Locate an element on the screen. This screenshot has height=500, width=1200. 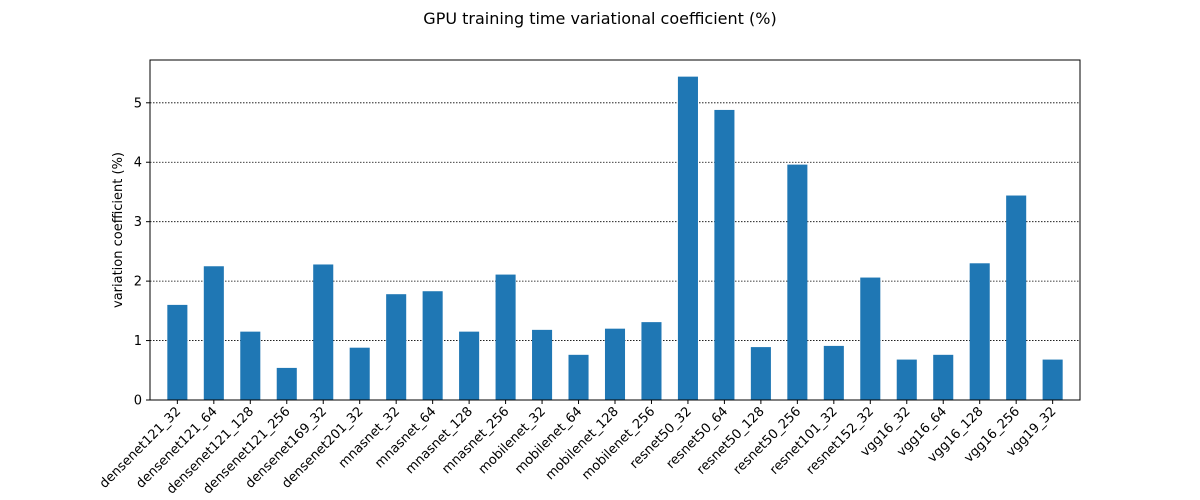
y-tick-label: 3 is located at coordinates (138, 222).